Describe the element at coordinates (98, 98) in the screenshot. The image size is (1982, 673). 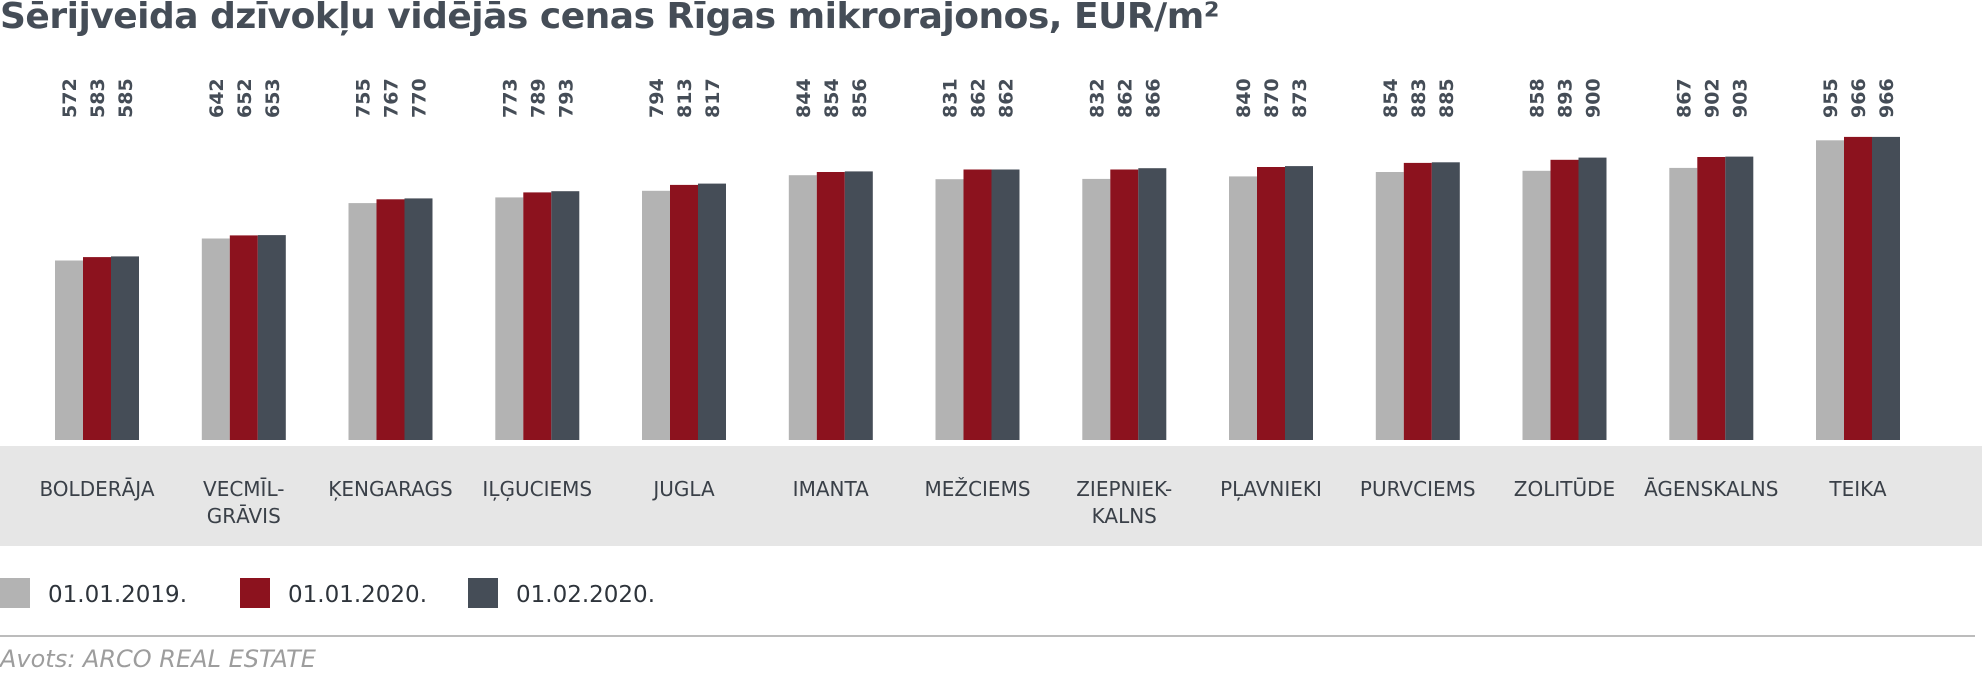
I see `data-label: 583` at that location.